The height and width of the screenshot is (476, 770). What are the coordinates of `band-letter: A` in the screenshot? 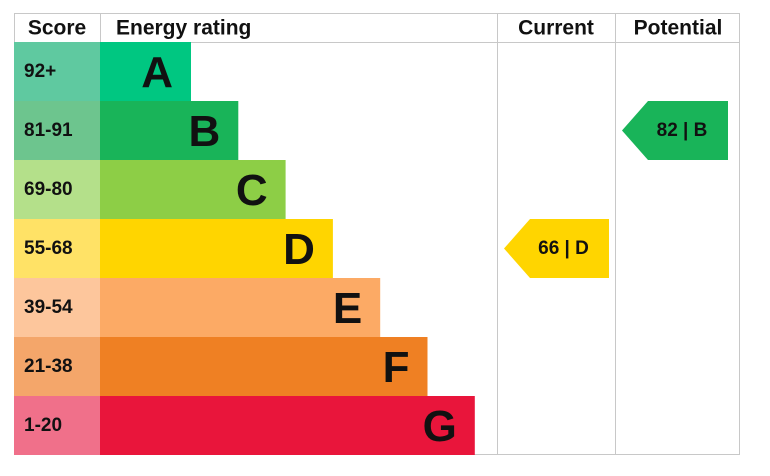 It's located at (157, 72).